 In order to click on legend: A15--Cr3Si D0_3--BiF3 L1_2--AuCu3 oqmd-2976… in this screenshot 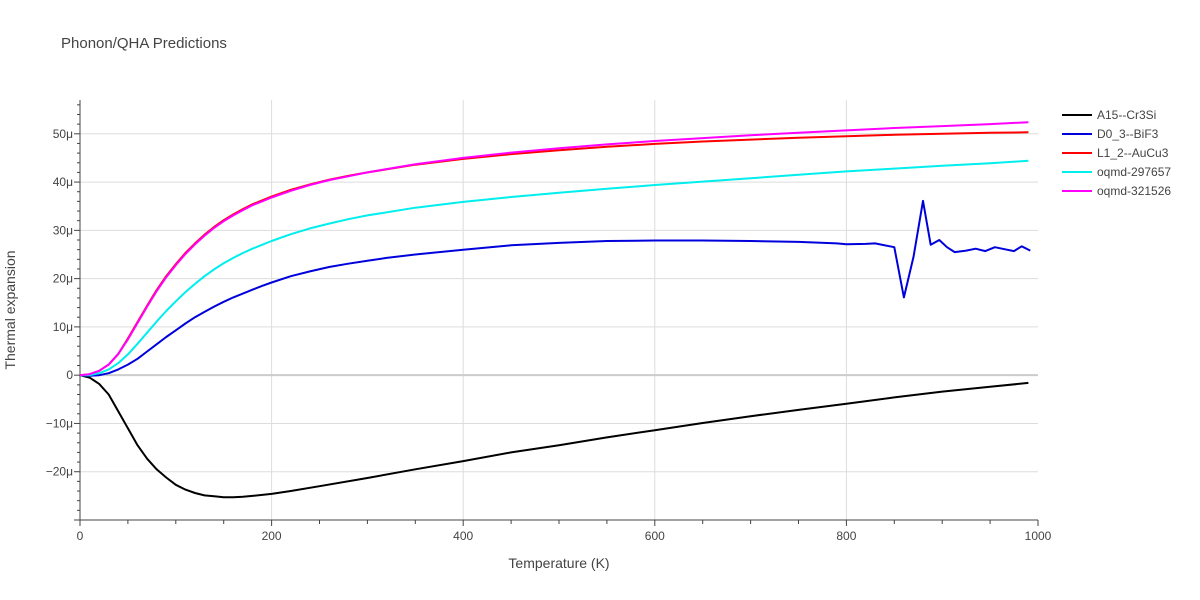, I will do `click(1116, 153)`.